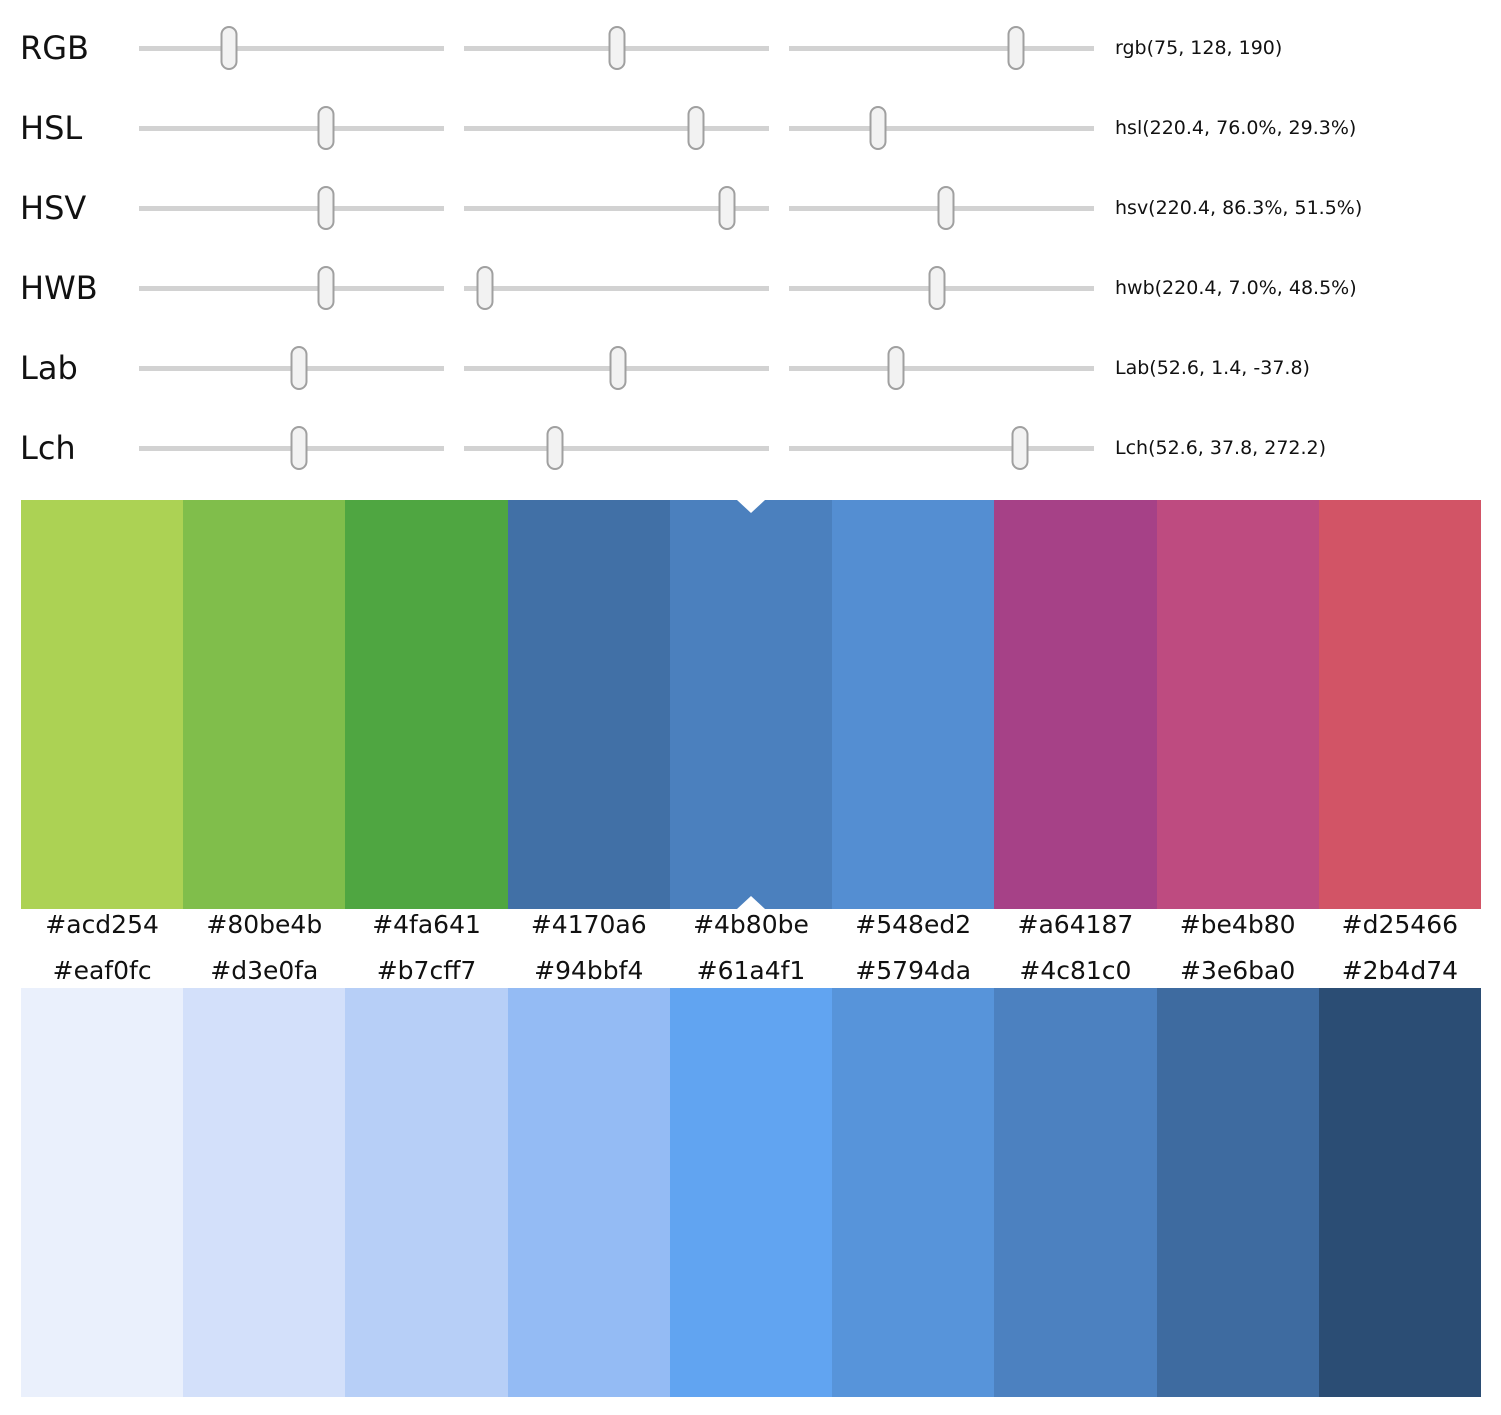  I want to click on selection-notch-bottom, so click(751, 902).